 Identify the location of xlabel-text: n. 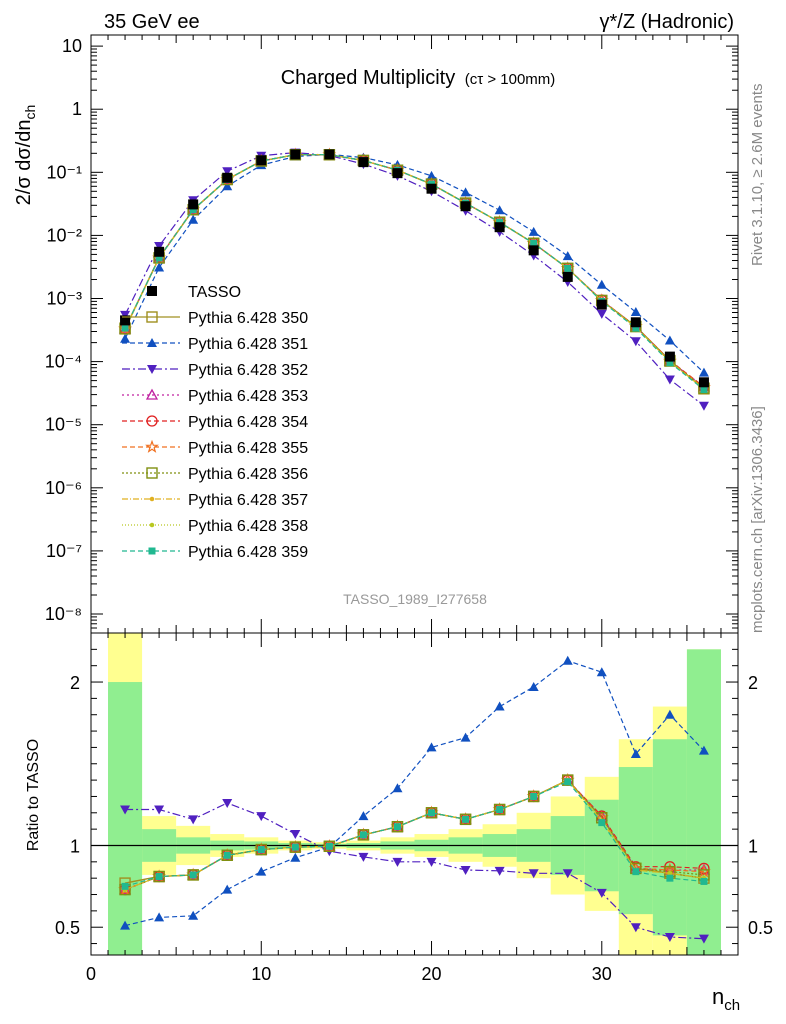
(718, 996).